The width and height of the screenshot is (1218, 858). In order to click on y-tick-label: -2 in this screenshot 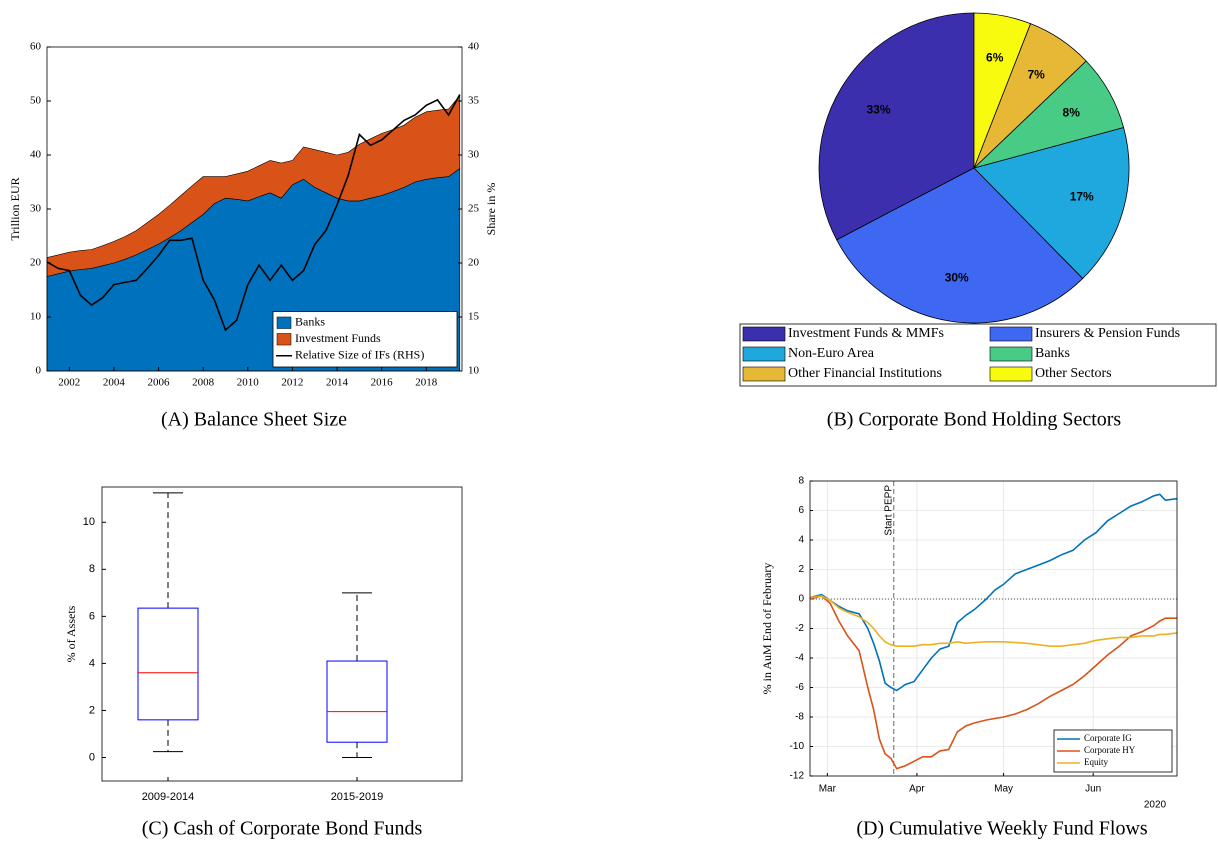, I will do `click(799, 628)`.